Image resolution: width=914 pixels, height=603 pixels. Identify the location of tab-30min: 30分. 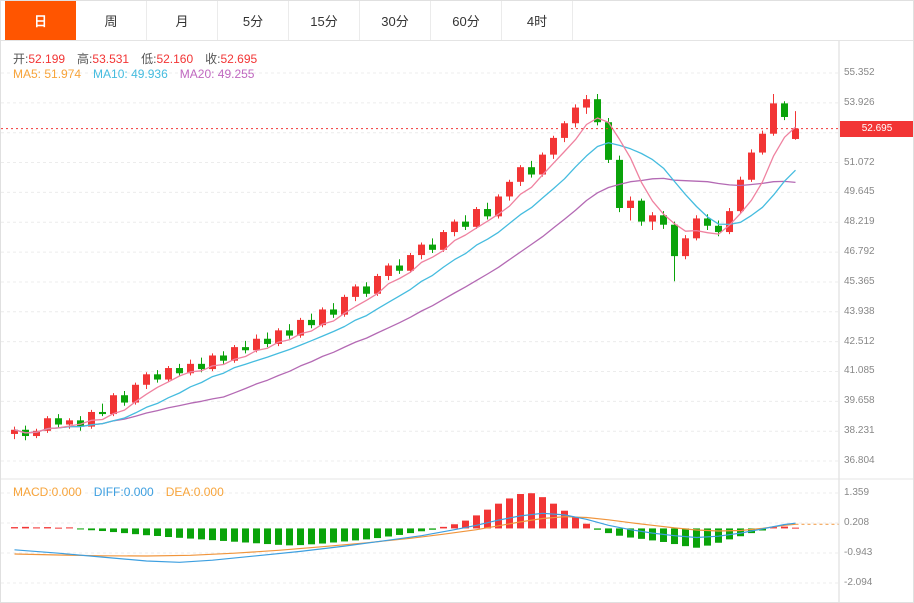
(395, 20).